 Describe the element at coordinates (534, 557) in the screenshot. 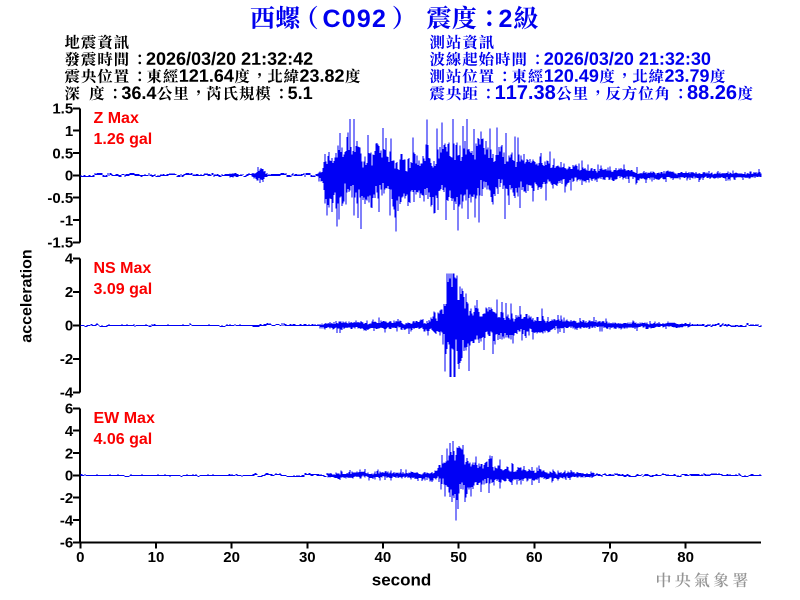

I see `svg-text: 60` at that location.